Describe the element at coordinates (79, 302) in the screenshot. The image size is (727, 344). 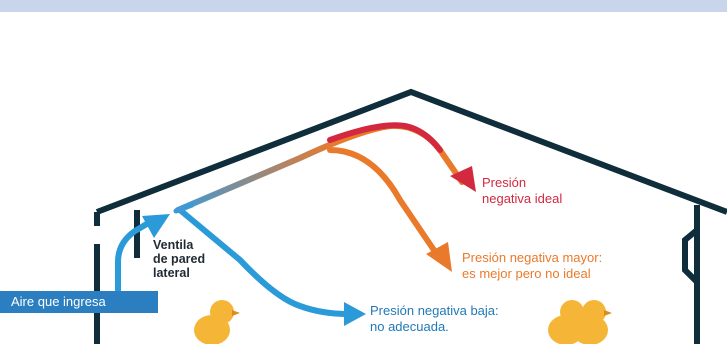
I see `incoming-air-badge: Aire que ingresa` at that location.